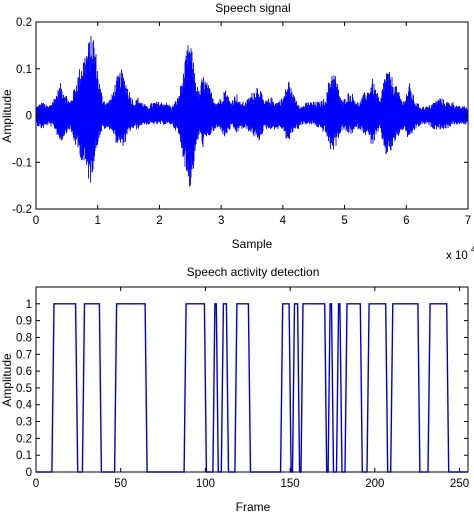 The image size is (474, 514). What do you see at coordinates (29, 305) in the screenshot?
I see `y-tick-label: 1` at bounding box center [29, 305].